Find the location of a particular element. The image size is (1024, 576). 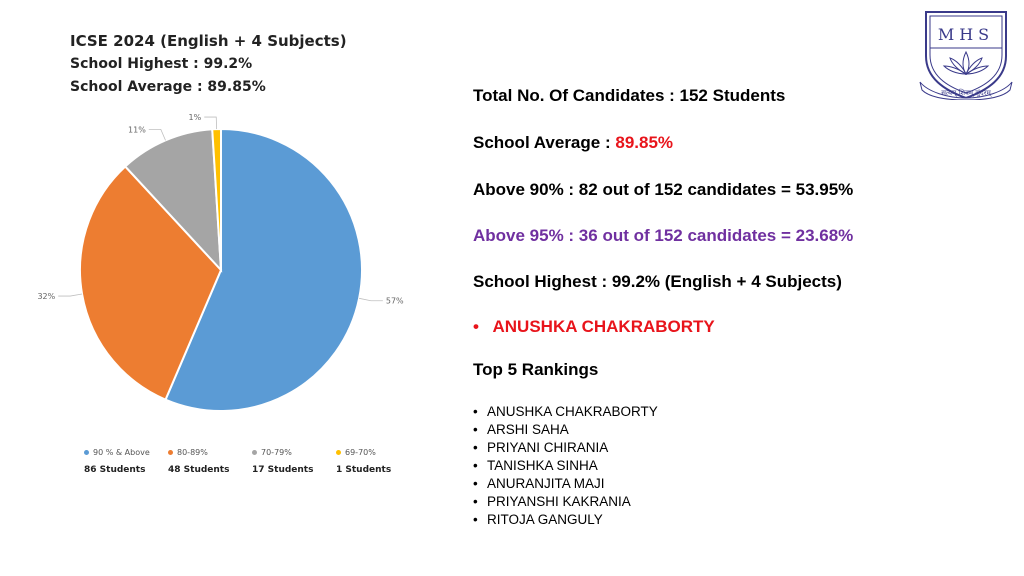

ranking-item: • ANURANJITA MAJI is located at coordinates (565, 484).